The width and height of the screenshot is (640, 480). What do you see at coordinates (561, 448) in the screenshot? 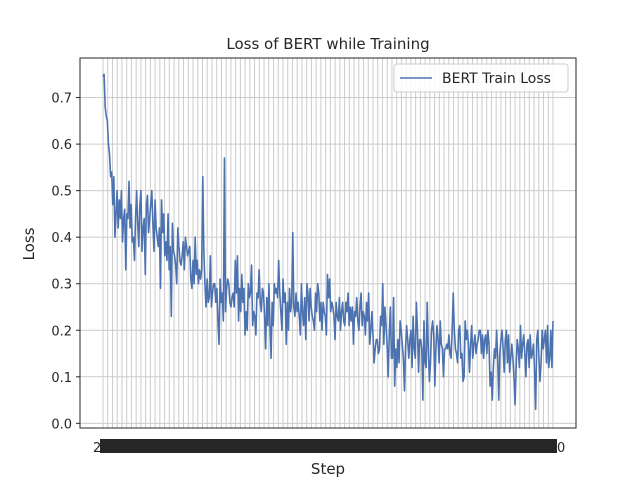
I see `x-tick-label-last: 0` at bounding box center [561, 448].